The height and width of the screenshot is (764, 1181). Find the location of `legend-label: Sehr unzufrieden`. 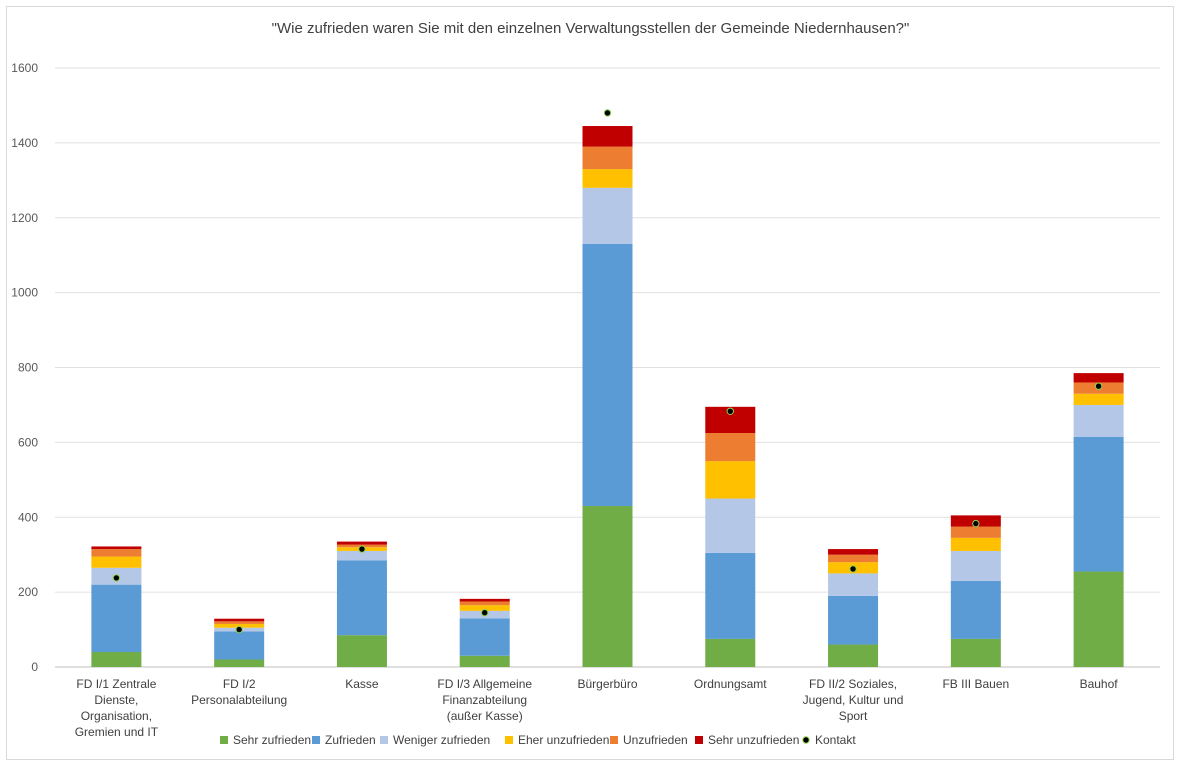

legend-label: Sehr unzufrieden is located at coordinates (753, 740).